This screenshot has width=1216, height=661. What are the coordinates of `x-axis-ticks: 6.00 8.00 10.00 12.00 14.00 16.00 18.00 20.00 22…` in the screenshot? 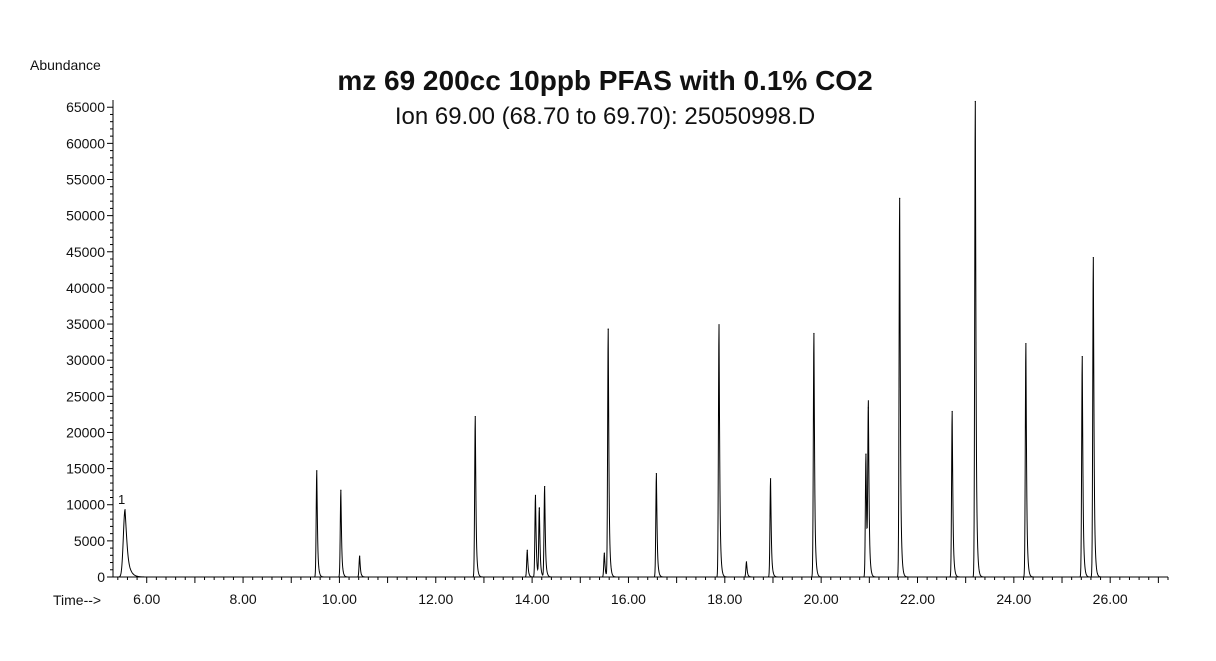 It's located at (643, 592).